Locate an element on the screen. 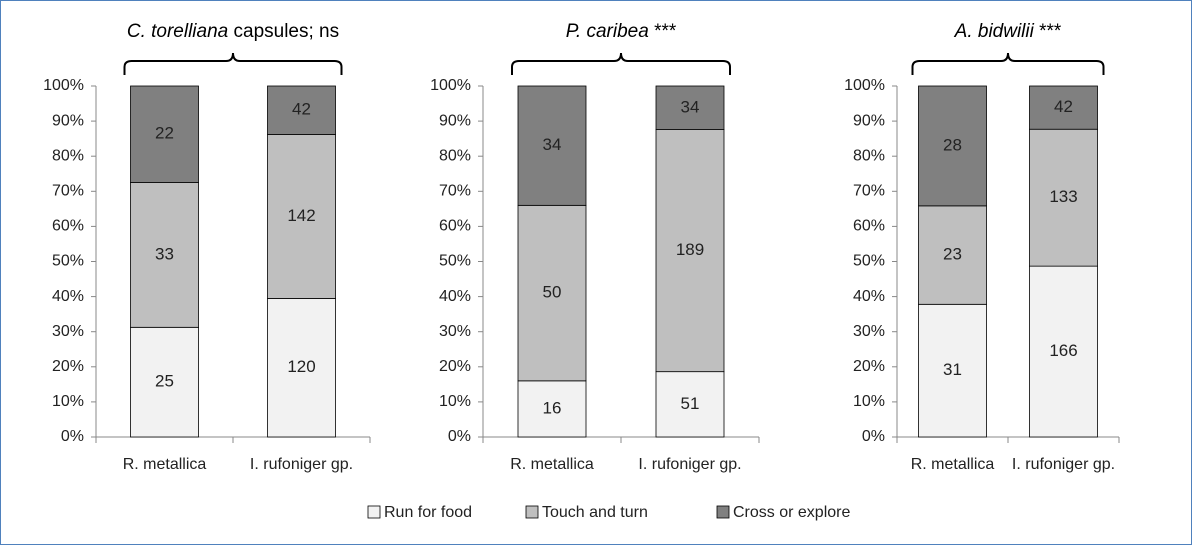 The image size is (1192, 545). title-part: capsules; ns is located at coordinates (283, 31).